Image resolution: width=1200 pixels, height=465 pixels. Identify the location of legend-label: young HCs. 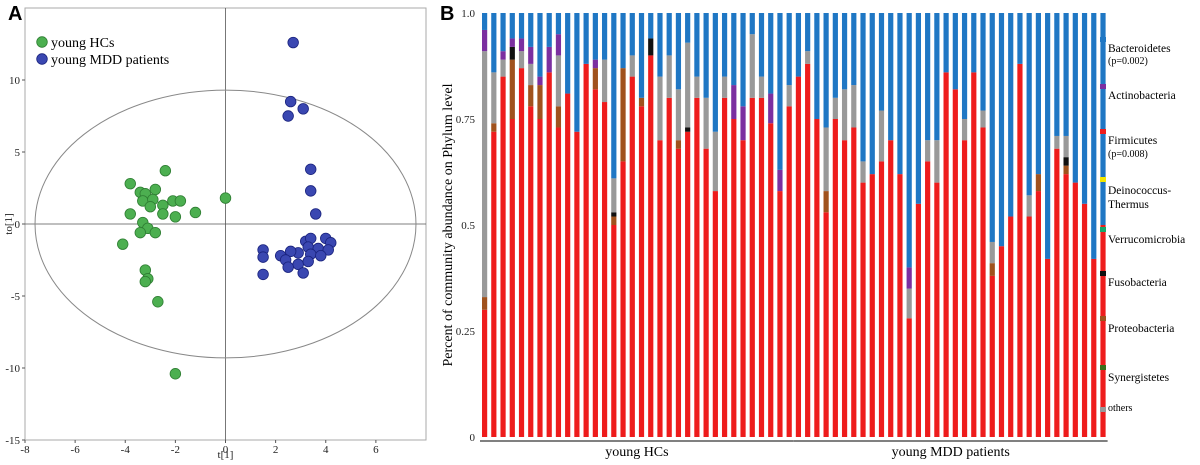
(82, 43).